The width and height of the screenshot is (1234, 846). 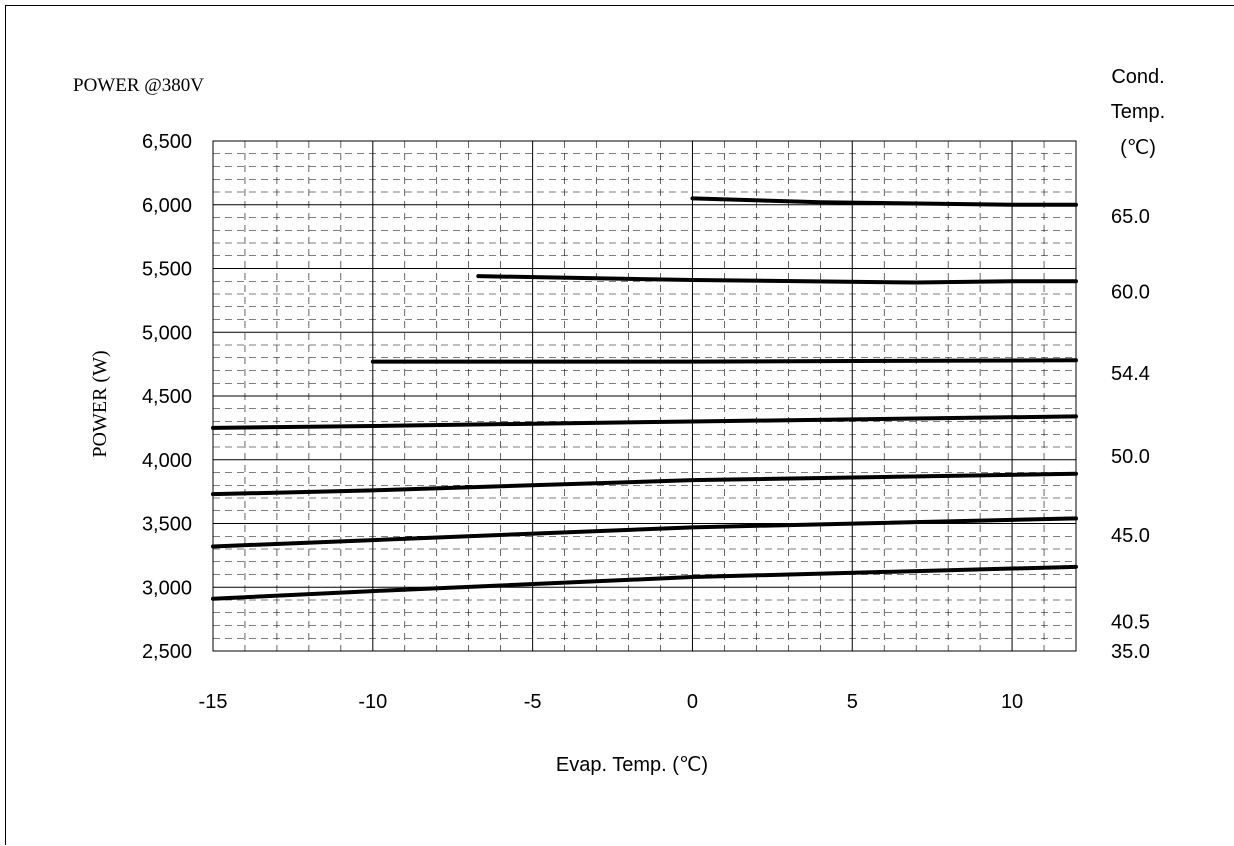 I want to click on y-tick-label: 6,000, so click(x=167, y=206).